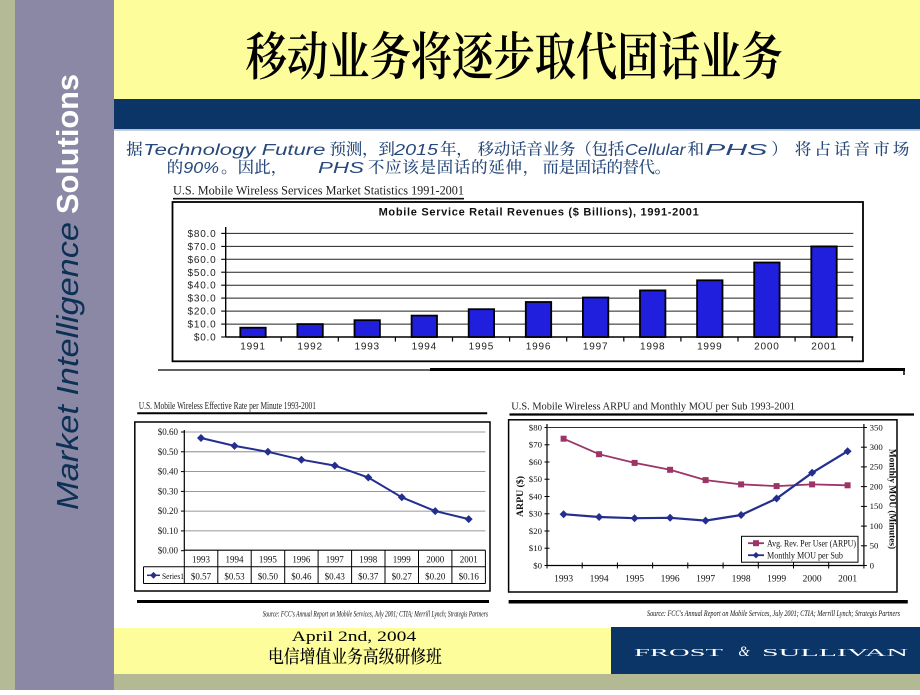  What do you see at coordinates (536, 531) in the screenshot?
I see `svg-text: $20` at bounding box center [536, 531].